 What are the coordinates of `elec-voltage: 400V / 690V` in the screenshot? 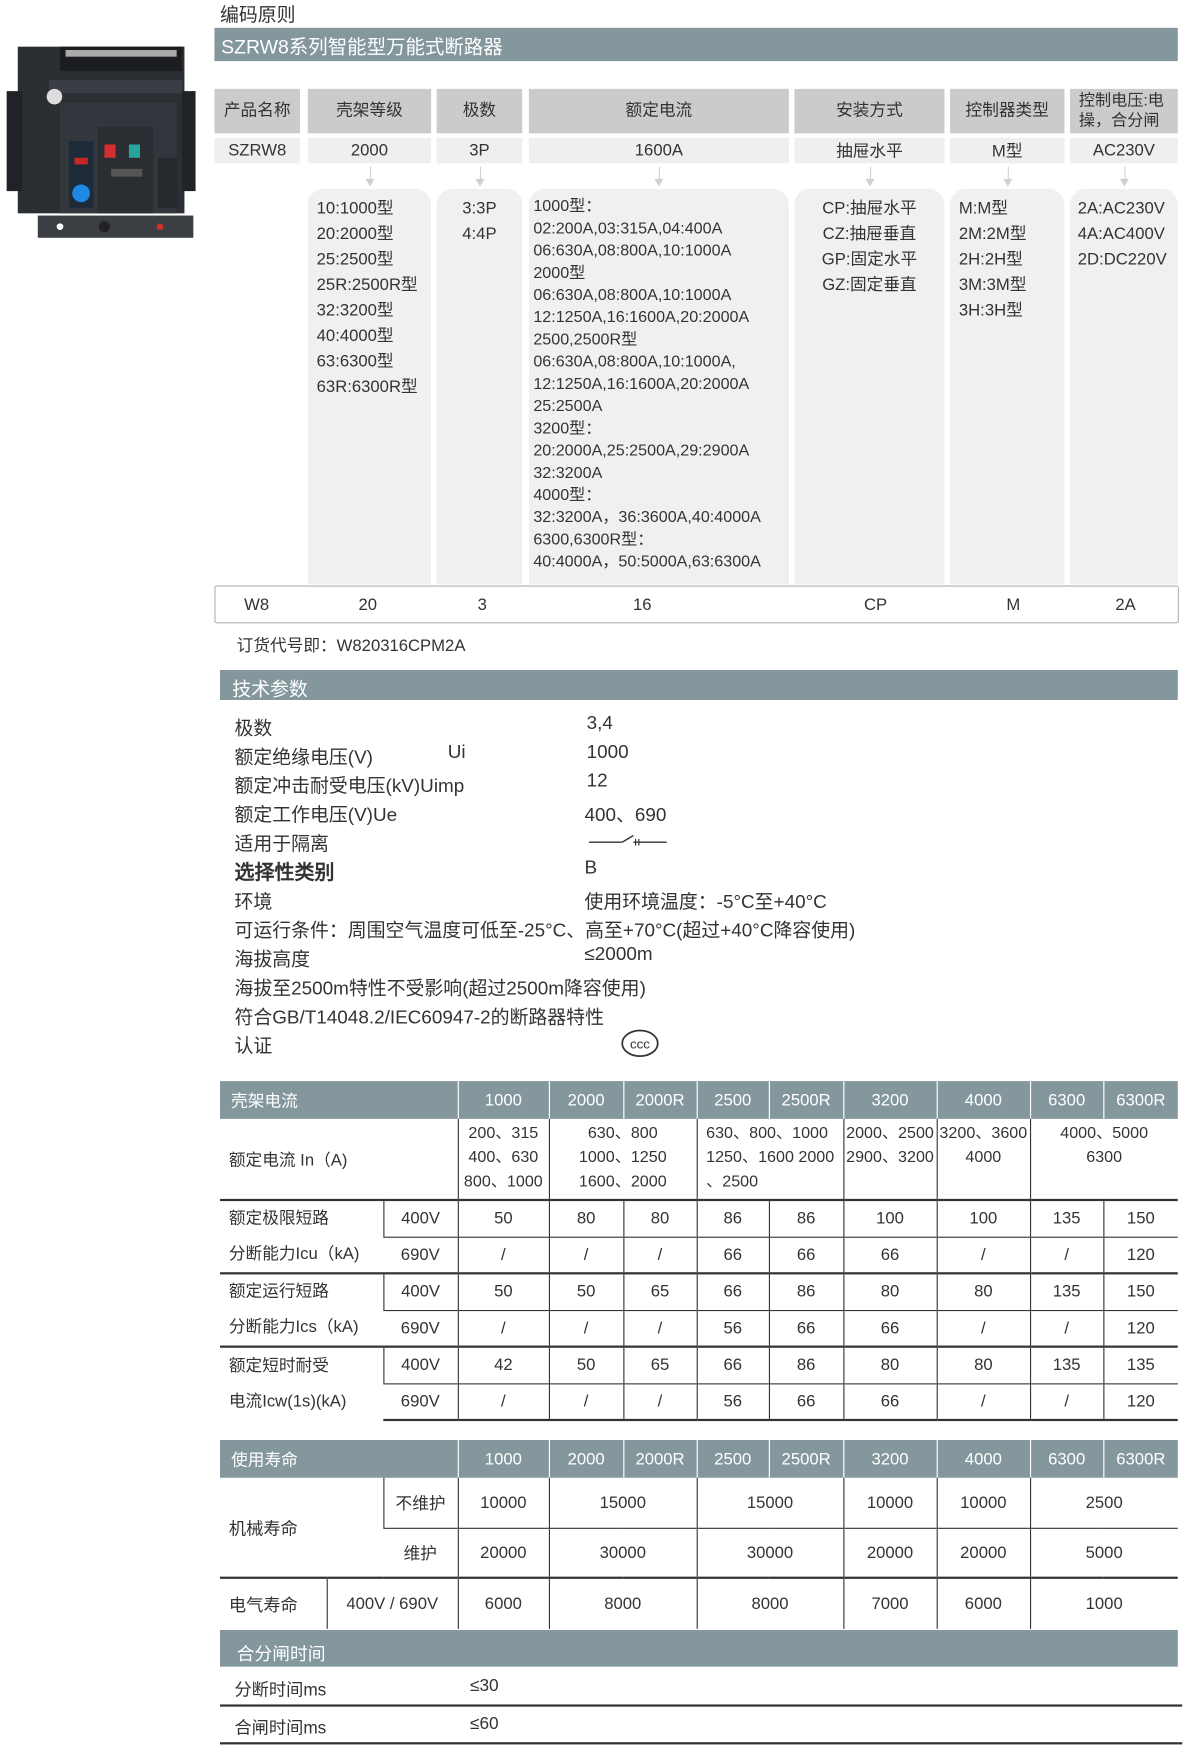 It's located at (392, 1602).